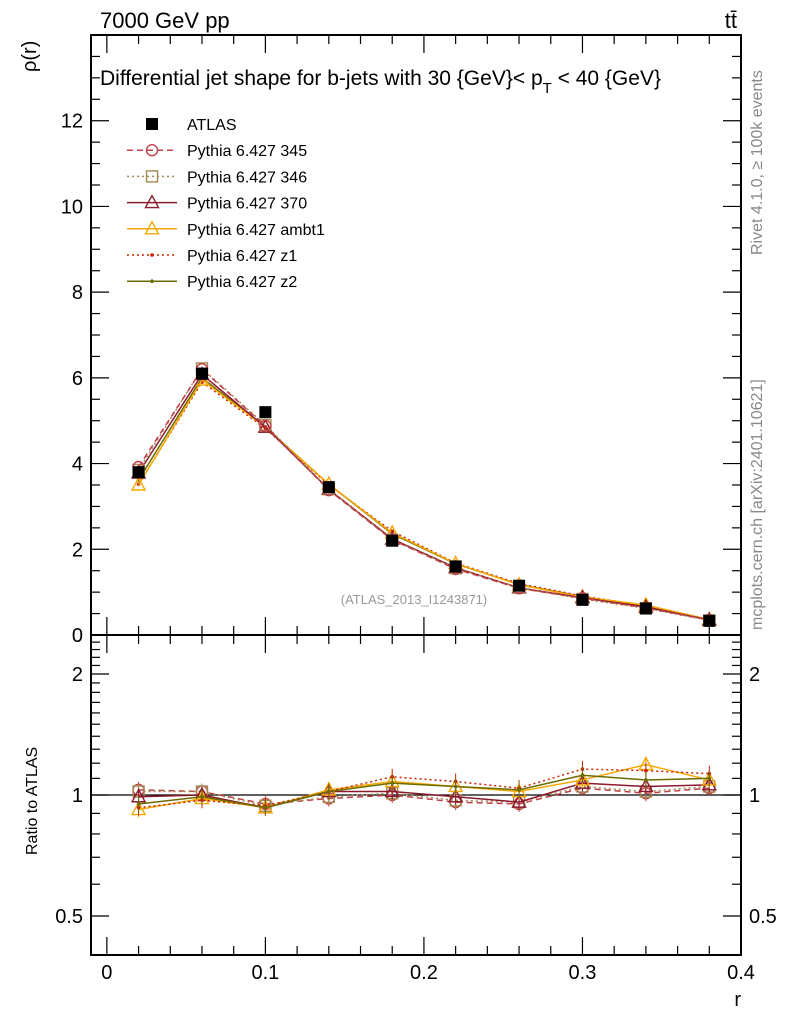 The width and height of the screenshot is (786, 1024). I want to click on legend-entry: Pythia 6.427 345, so click(217, 151).